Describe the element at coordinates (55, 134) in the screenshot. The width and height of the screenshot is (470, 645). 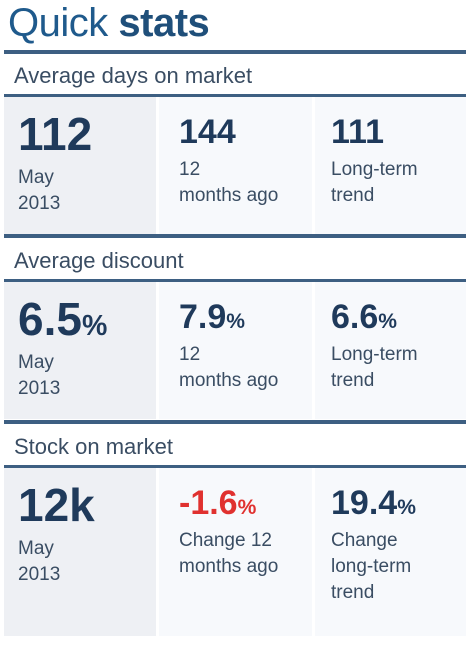
I see `stat-value: 112` at that location.